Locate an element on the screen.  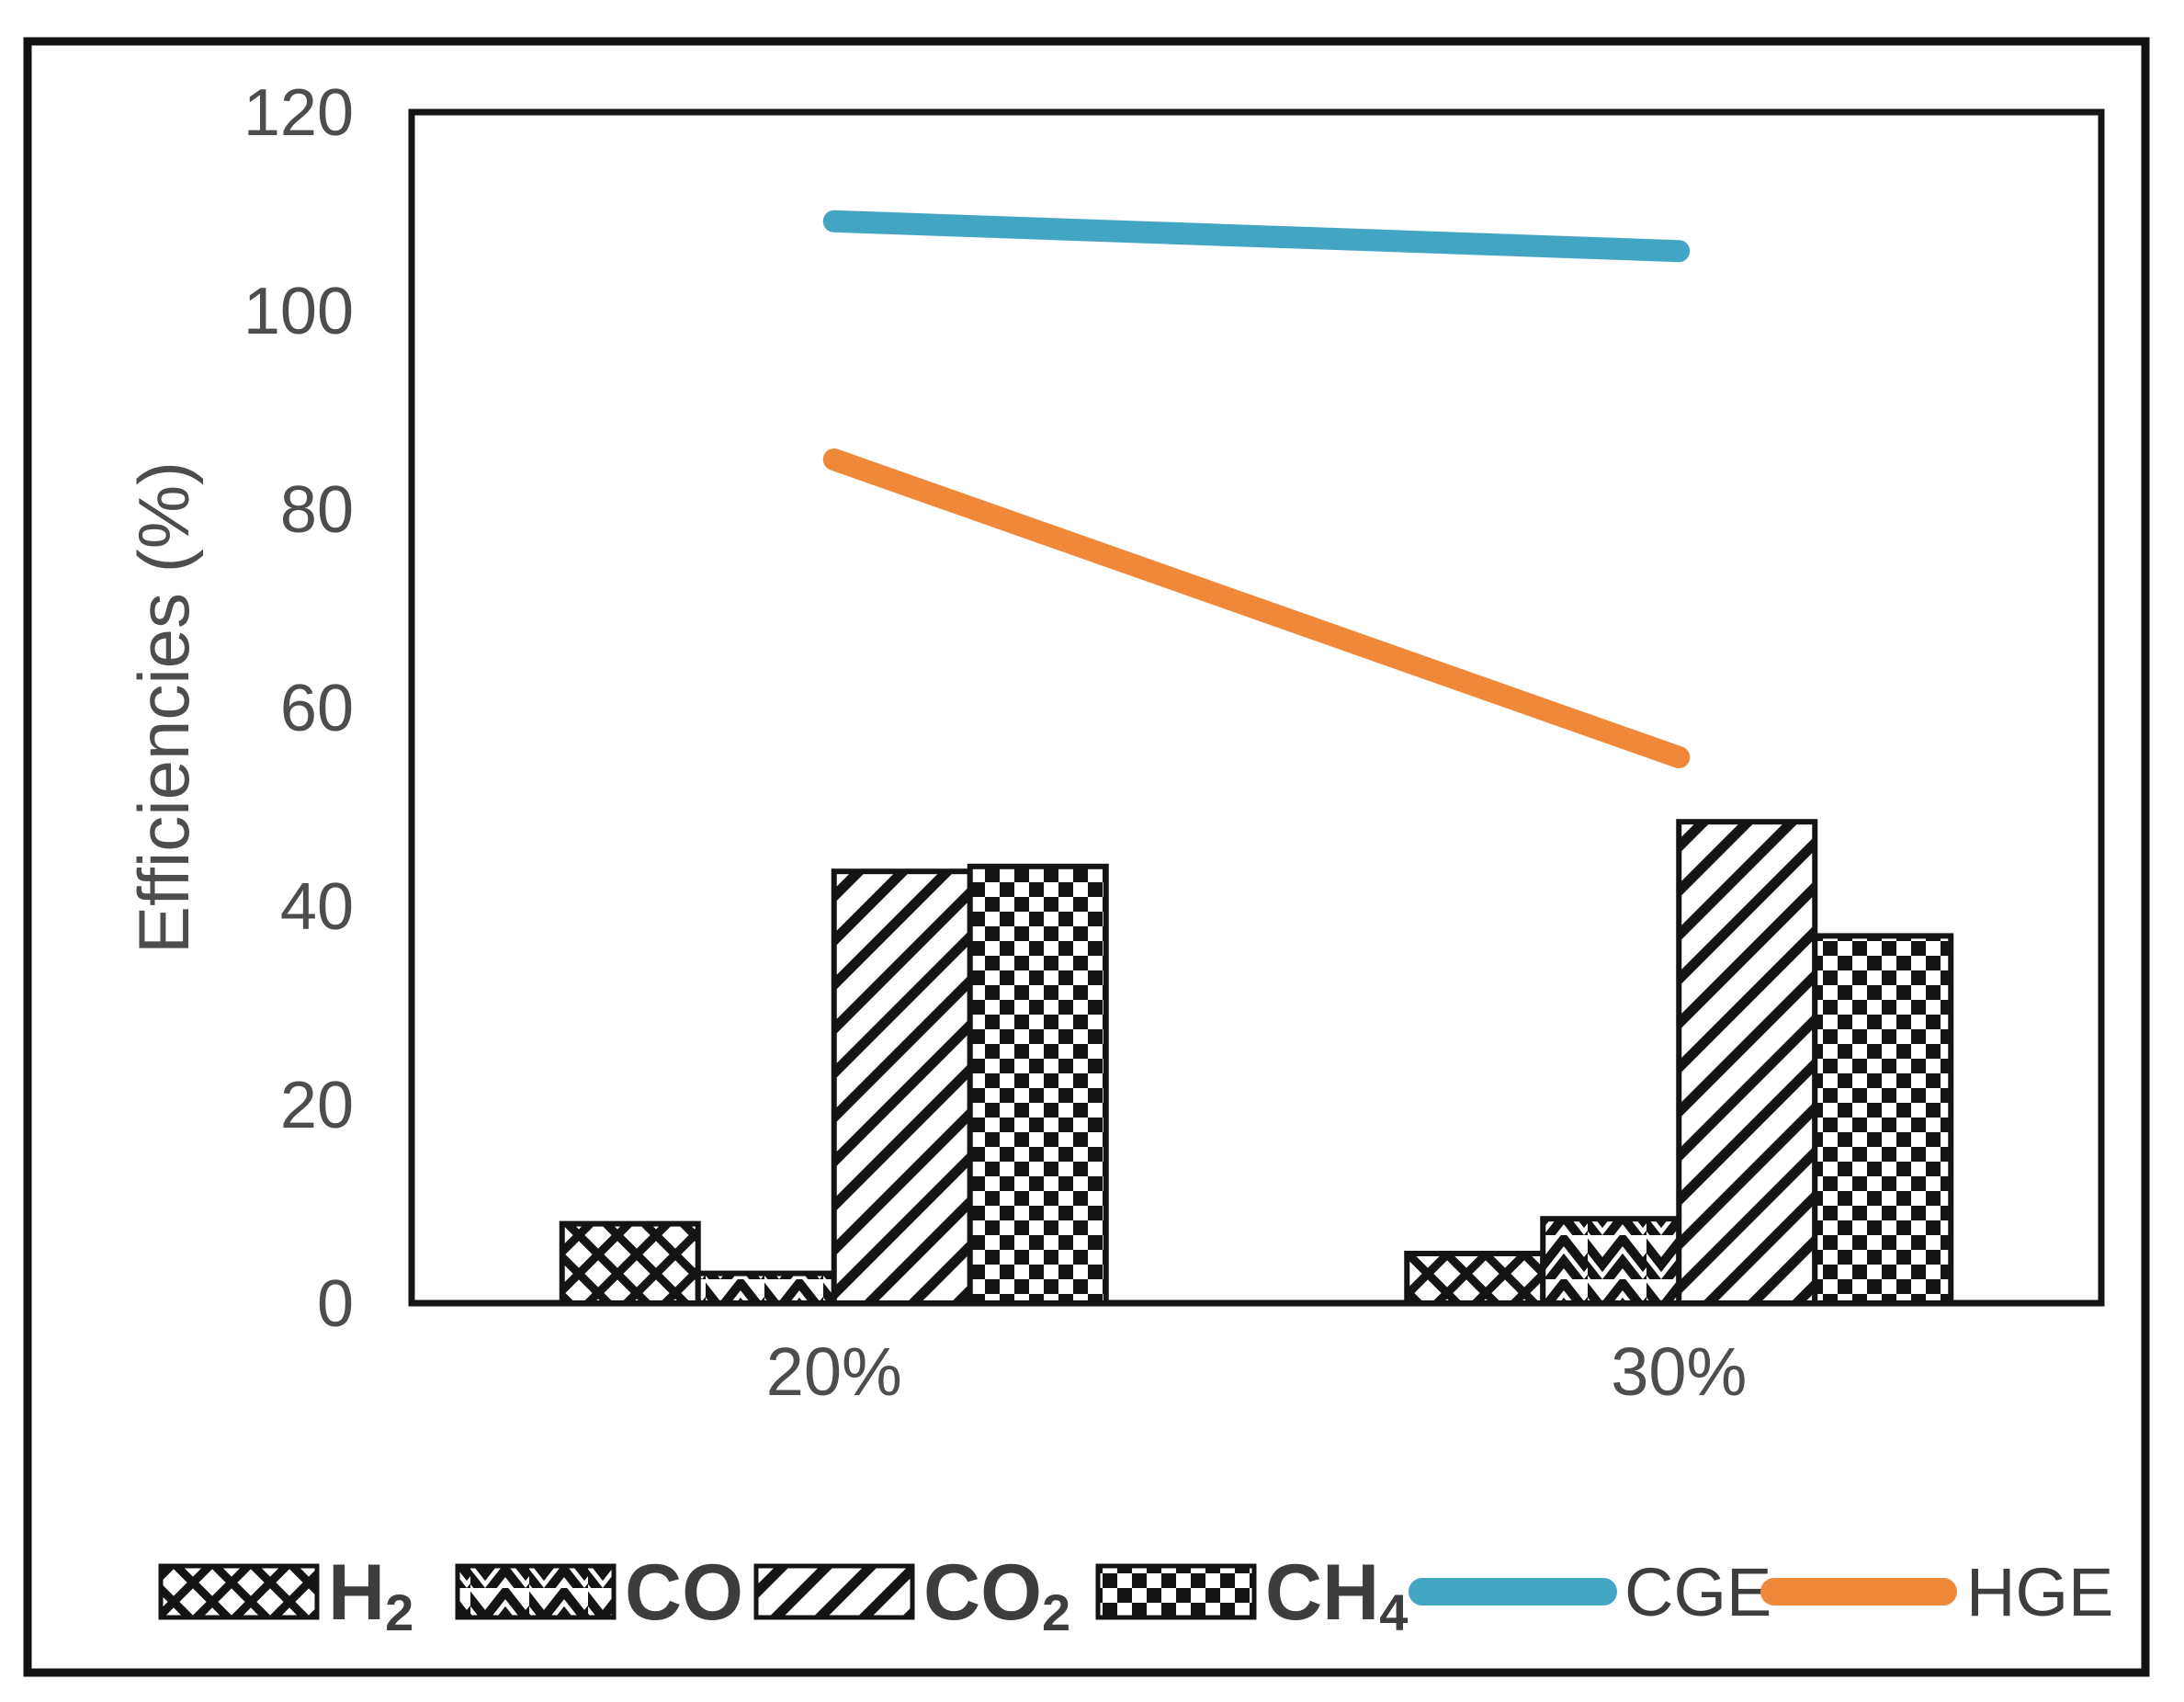
bar-CO-30% is located at coordinates (1611, 1261).